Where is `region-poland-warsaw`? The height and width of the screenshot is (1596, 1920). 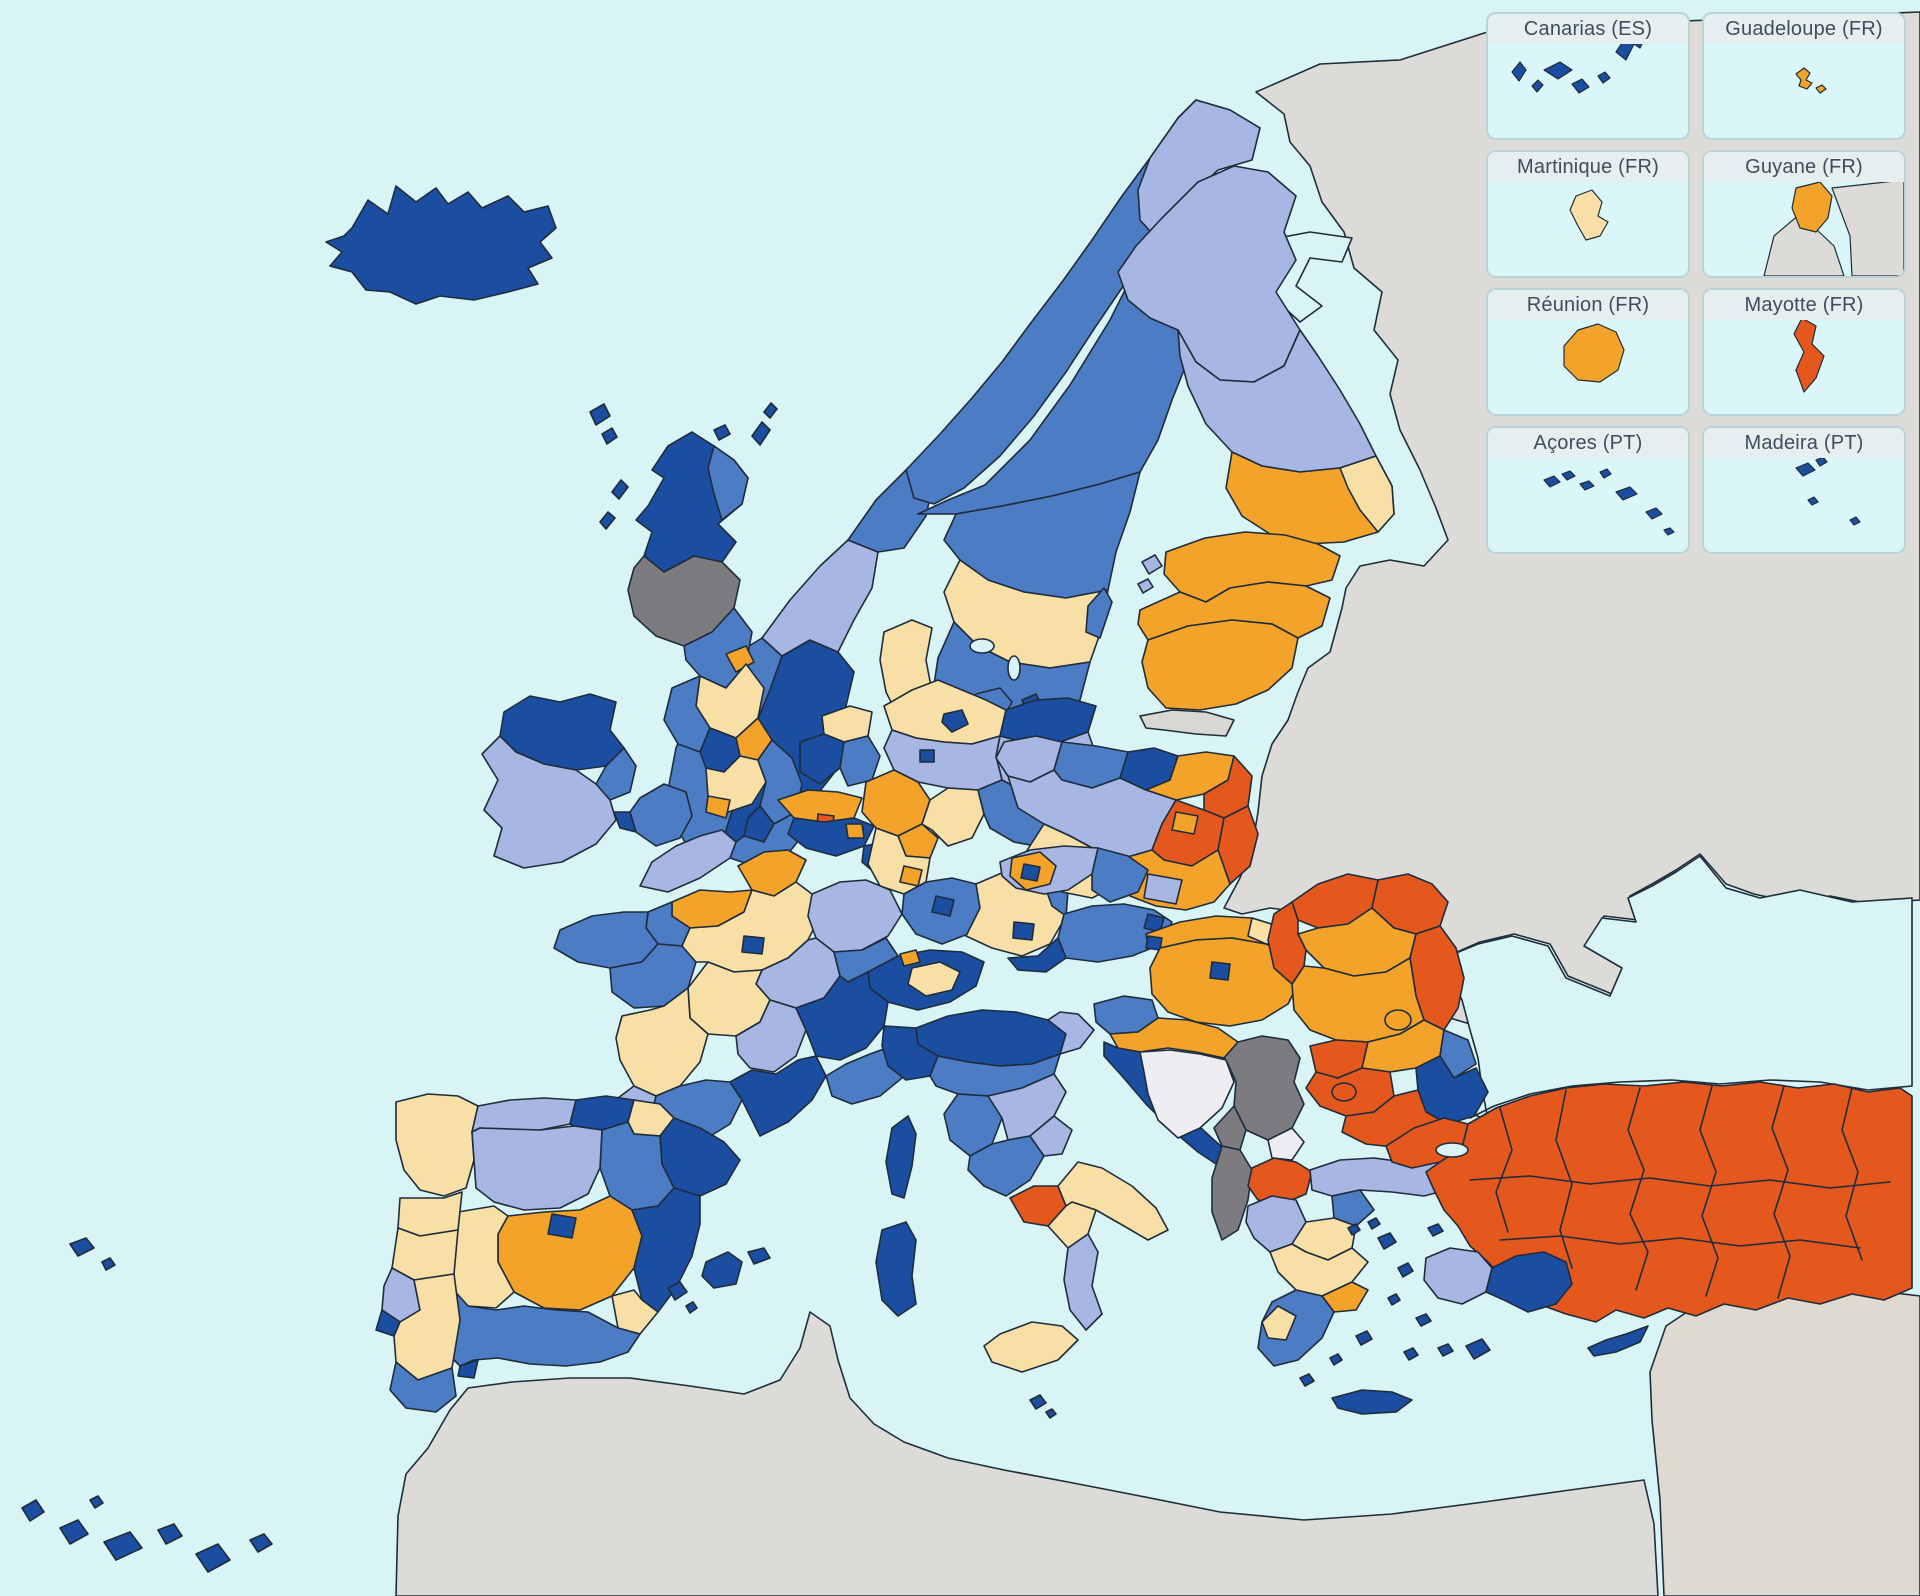 region-poland-warsaw is located at coordinates (1185, 823).